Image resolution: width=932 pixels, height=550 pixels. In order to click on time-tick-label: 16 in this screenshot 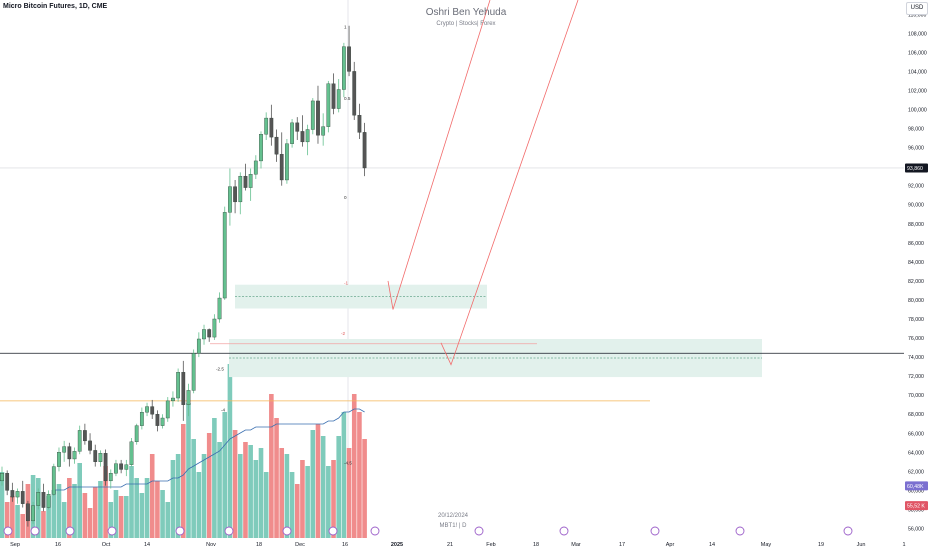, I will do `click(345, 545)`.